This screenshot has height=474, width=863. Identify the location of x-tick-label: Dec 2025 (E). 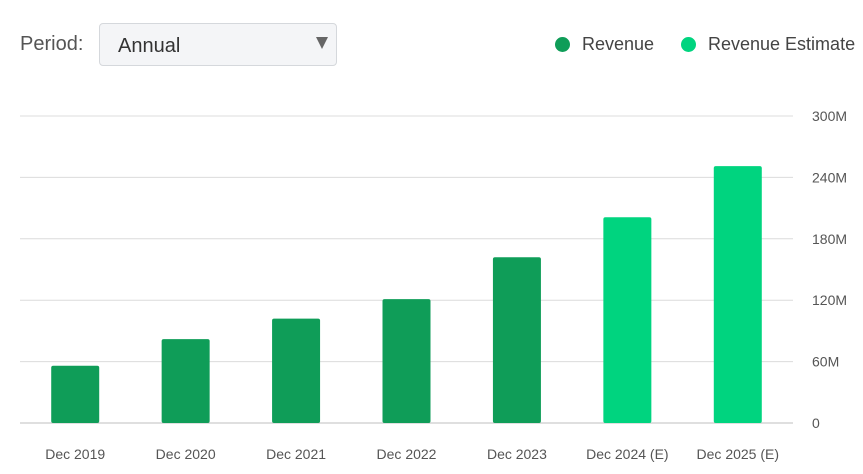
(738, 454).